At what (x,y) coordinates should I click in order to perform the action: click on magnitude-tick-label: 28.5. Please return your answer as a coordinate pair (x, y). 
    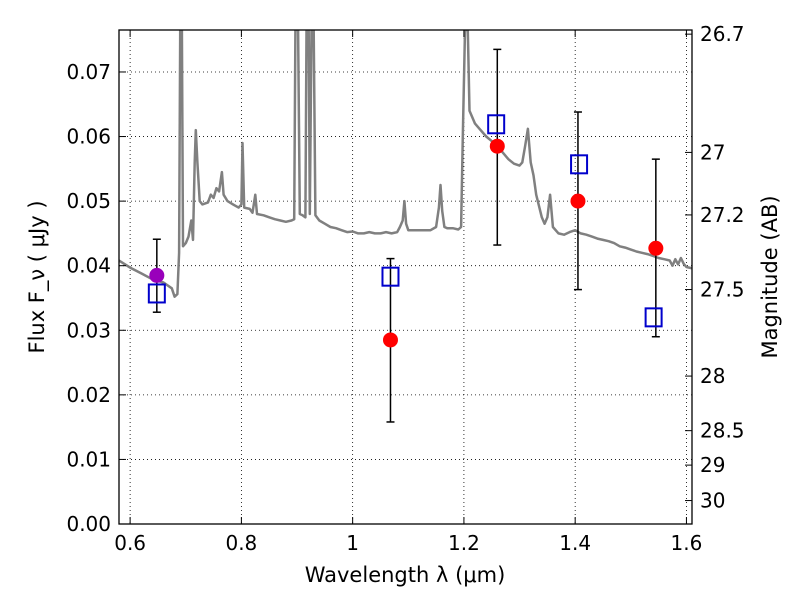
    Looking at the image, I should click on (722, 431).